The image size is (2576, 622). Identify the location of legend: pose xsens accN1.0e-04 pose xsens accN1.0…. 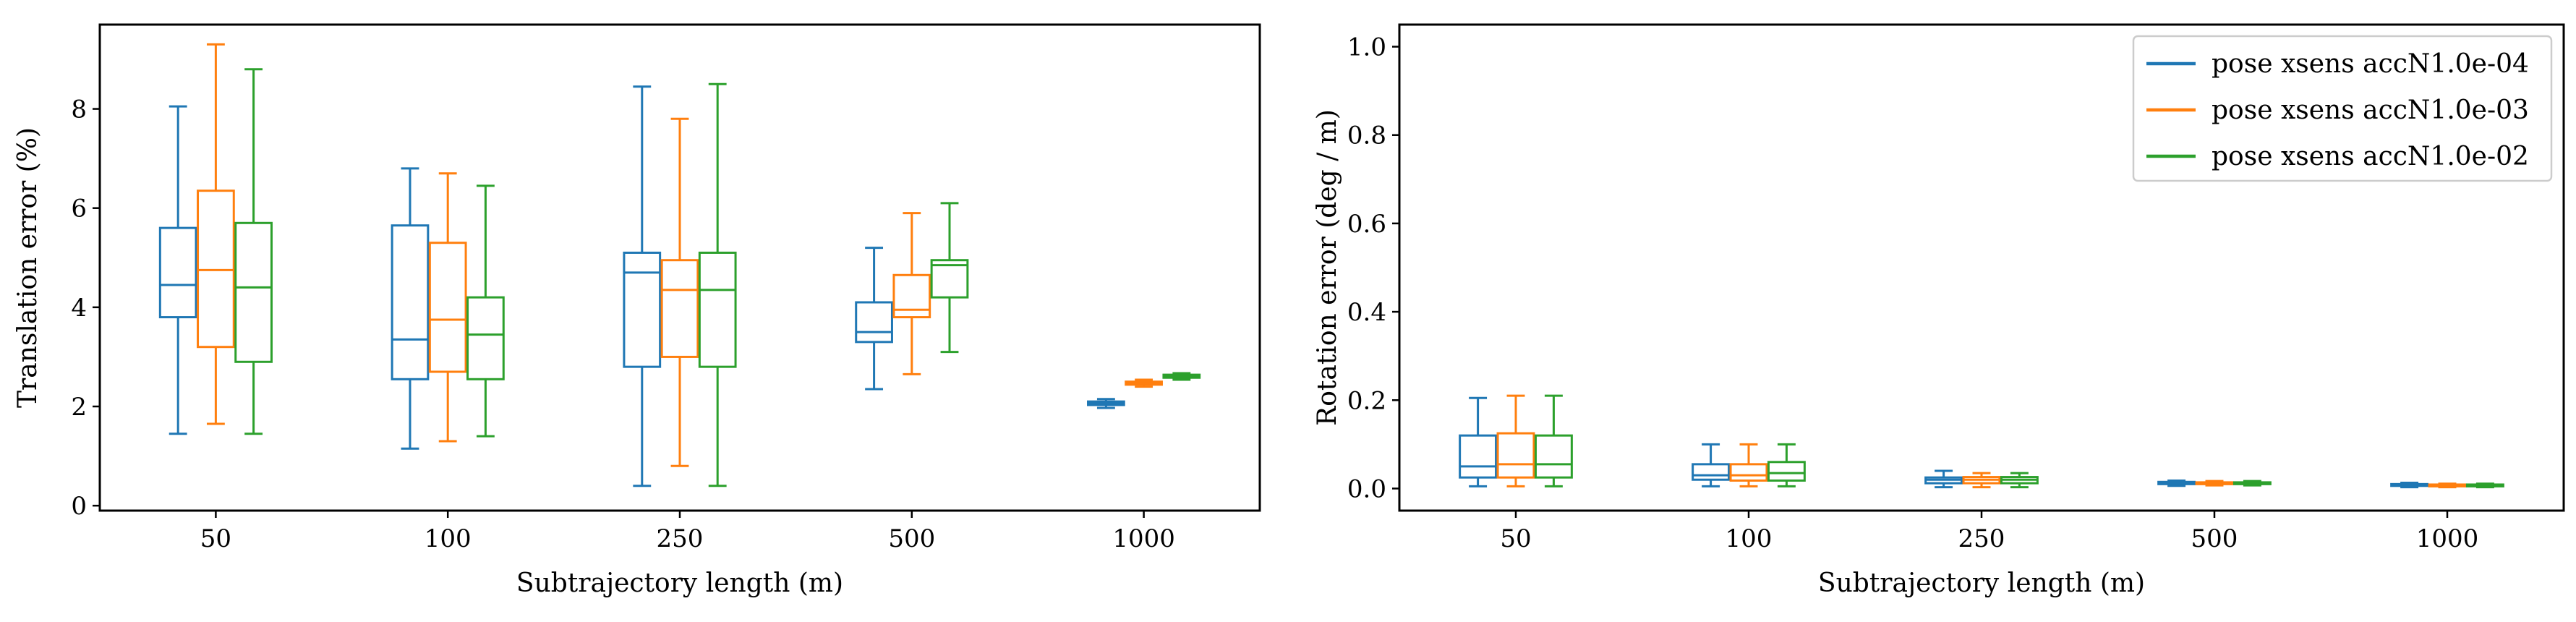
(2342, 108).